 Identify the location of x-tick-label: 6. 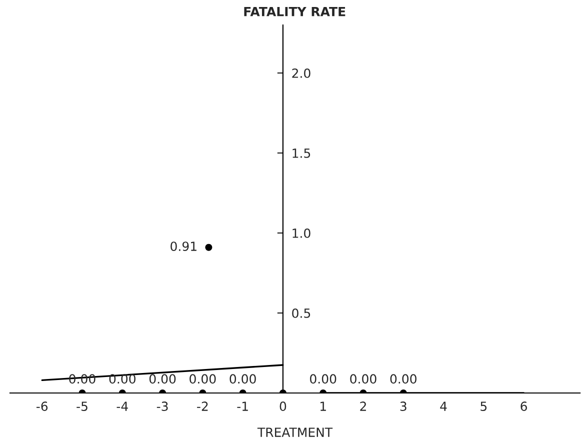
(523, 407).